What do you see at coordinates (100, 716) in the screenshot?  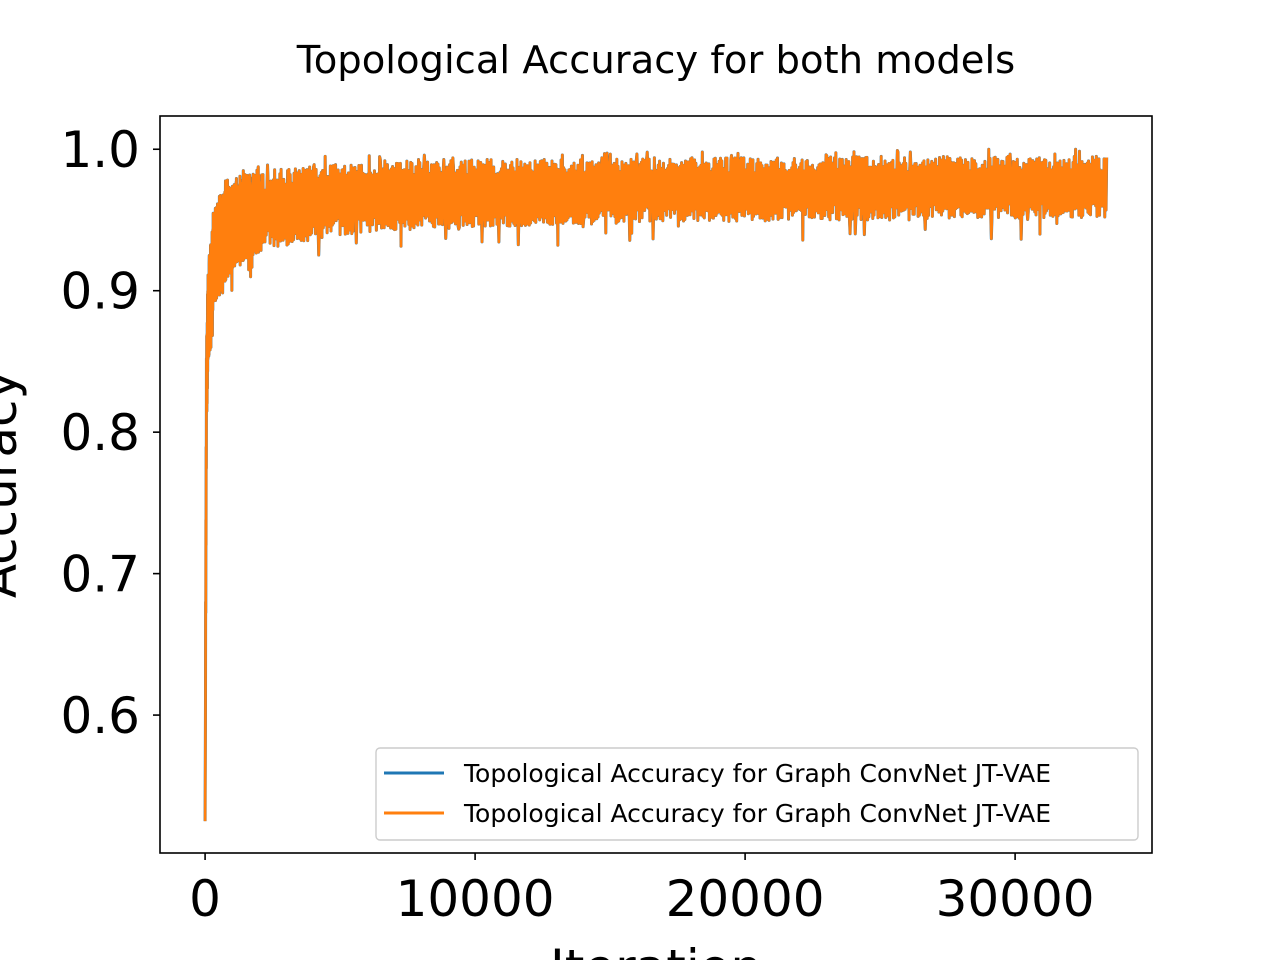 I see `y-tick-label: 0.6` at bounding box center [100, 716].